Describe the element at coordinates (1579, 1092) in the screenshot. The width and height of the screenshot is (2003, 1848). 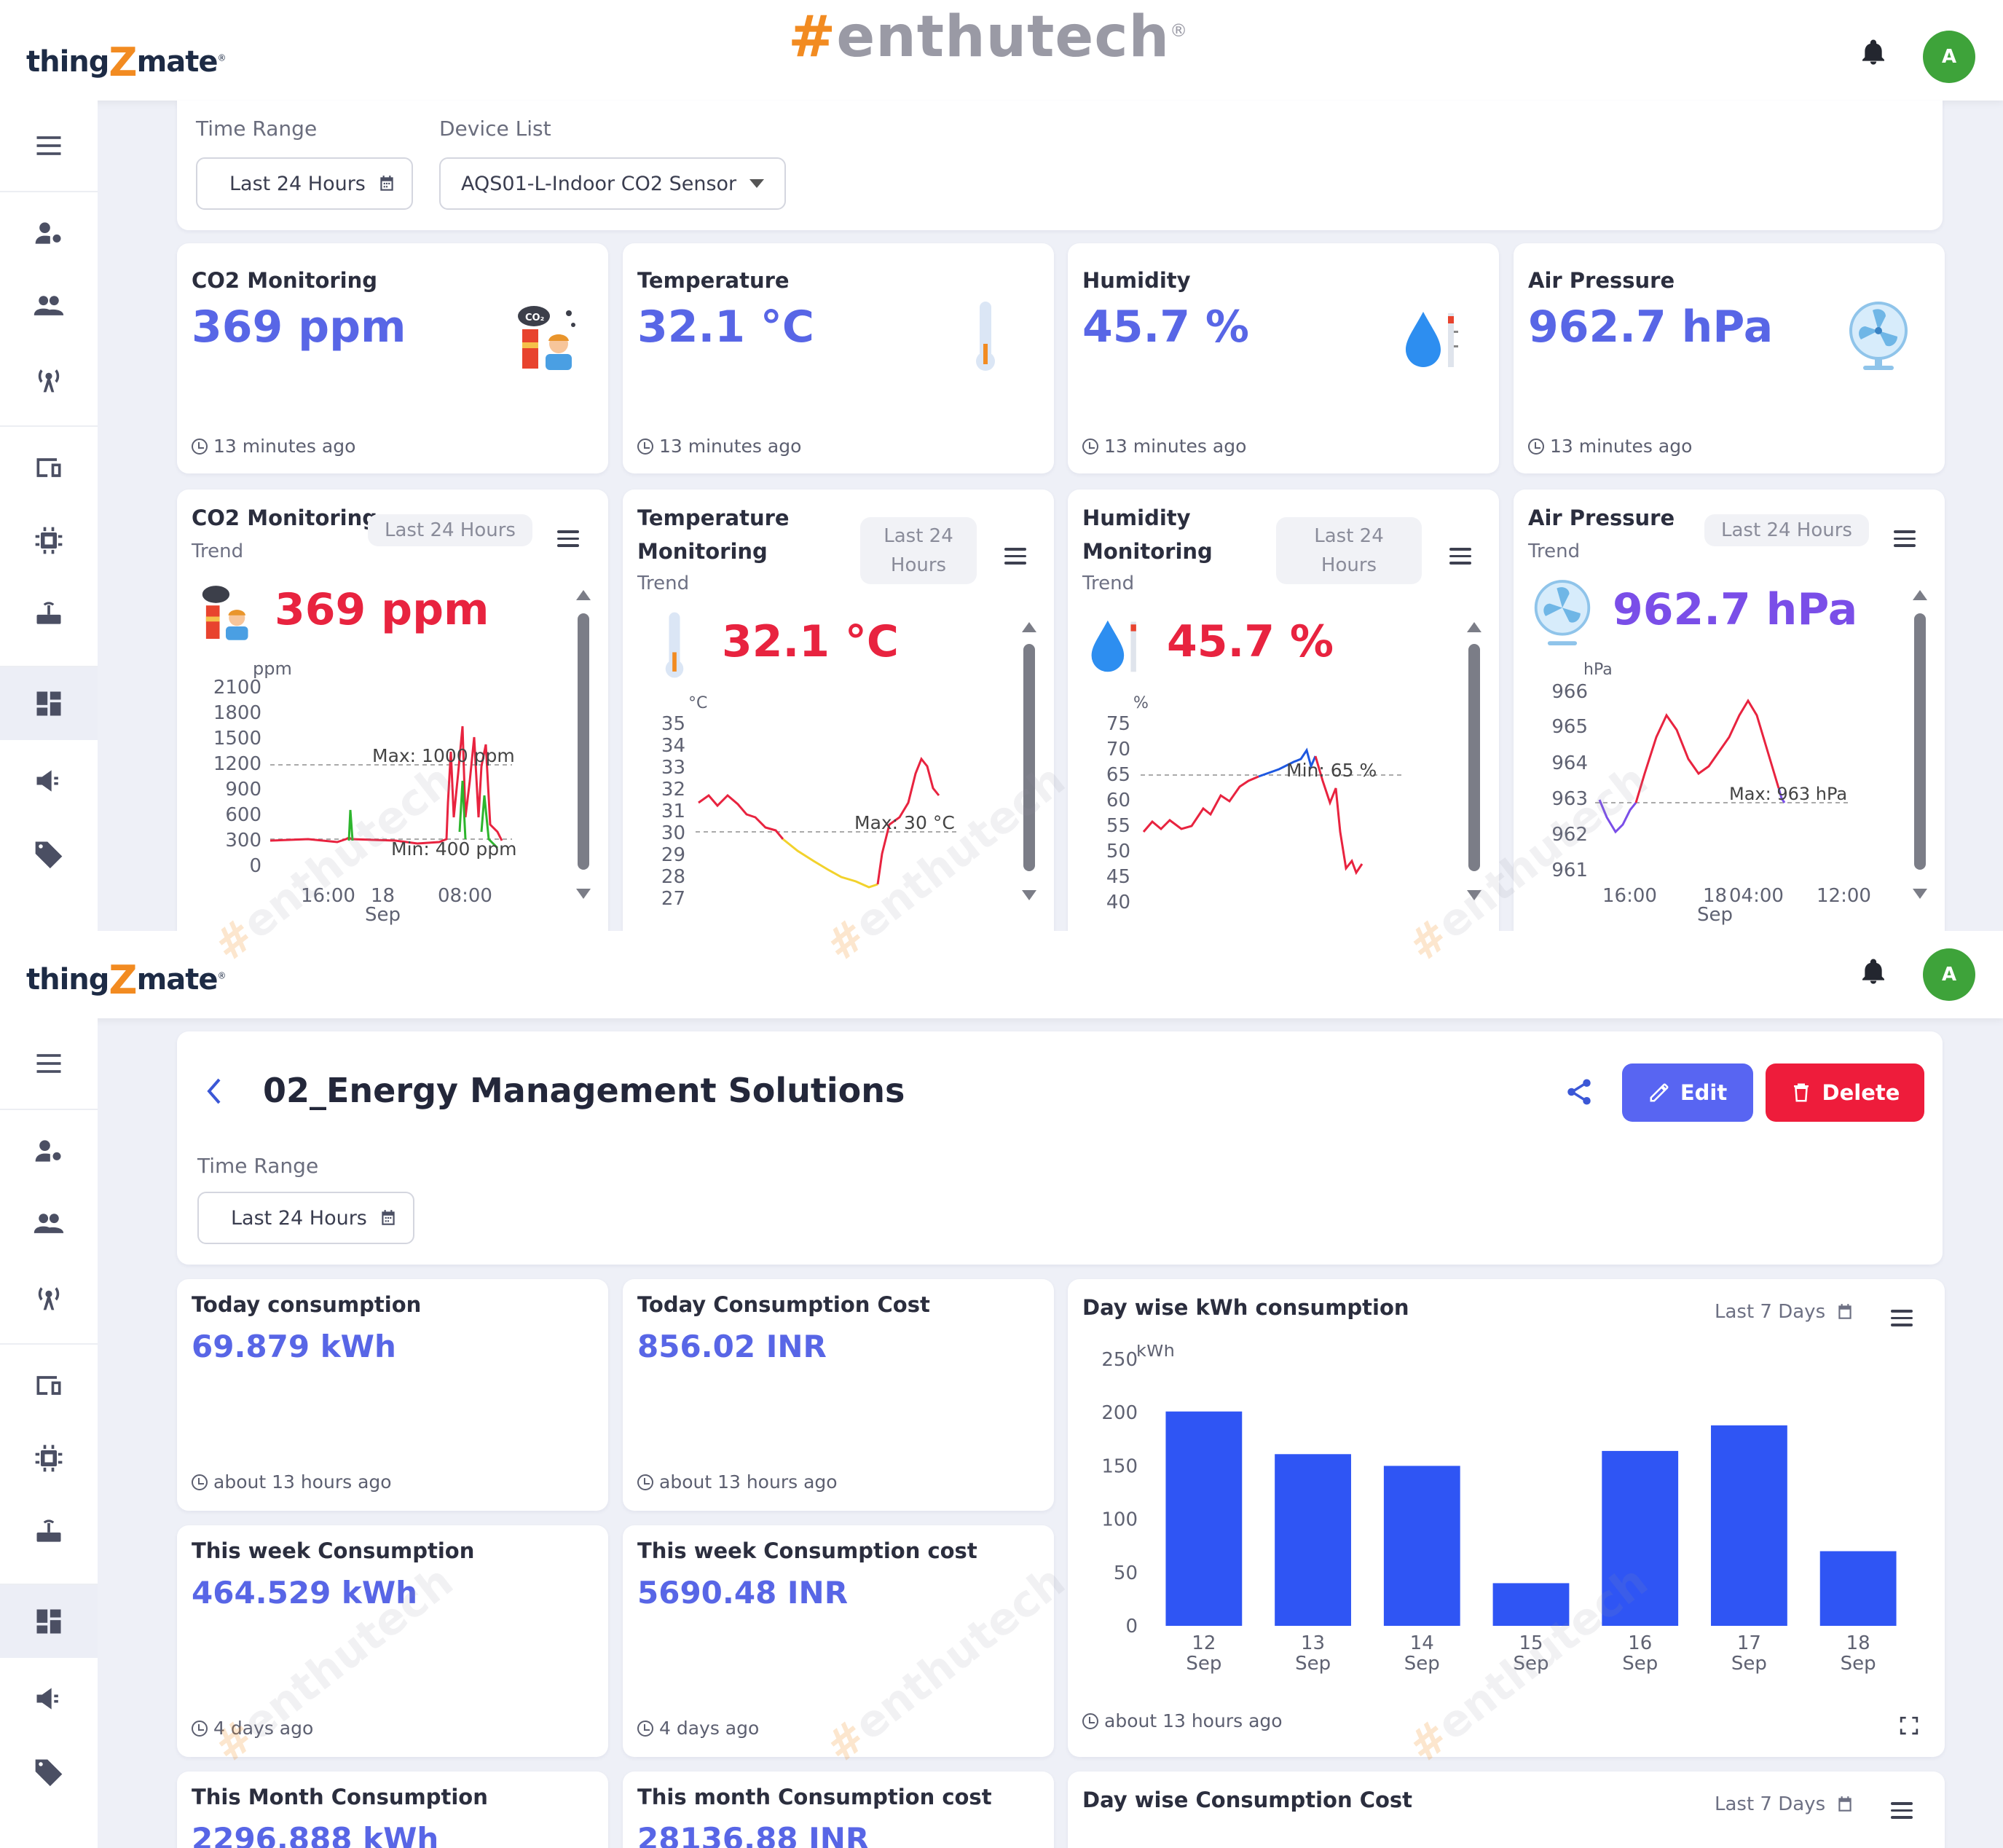
I see `share-icon` at that location.